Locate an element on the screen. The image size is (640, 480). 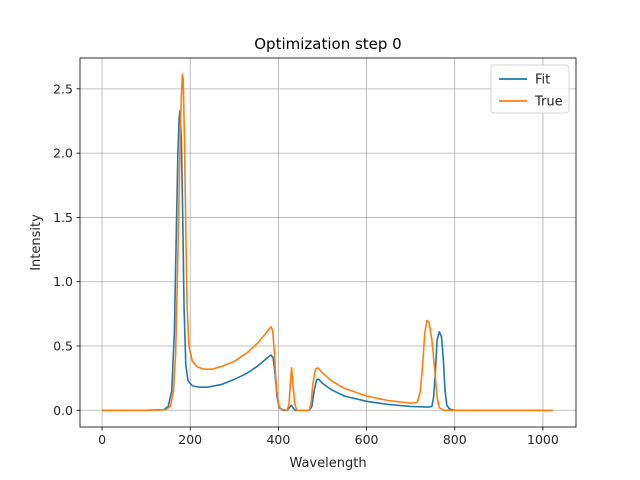
x-axis-label: Wavelength is located at coordinates (327, 463).